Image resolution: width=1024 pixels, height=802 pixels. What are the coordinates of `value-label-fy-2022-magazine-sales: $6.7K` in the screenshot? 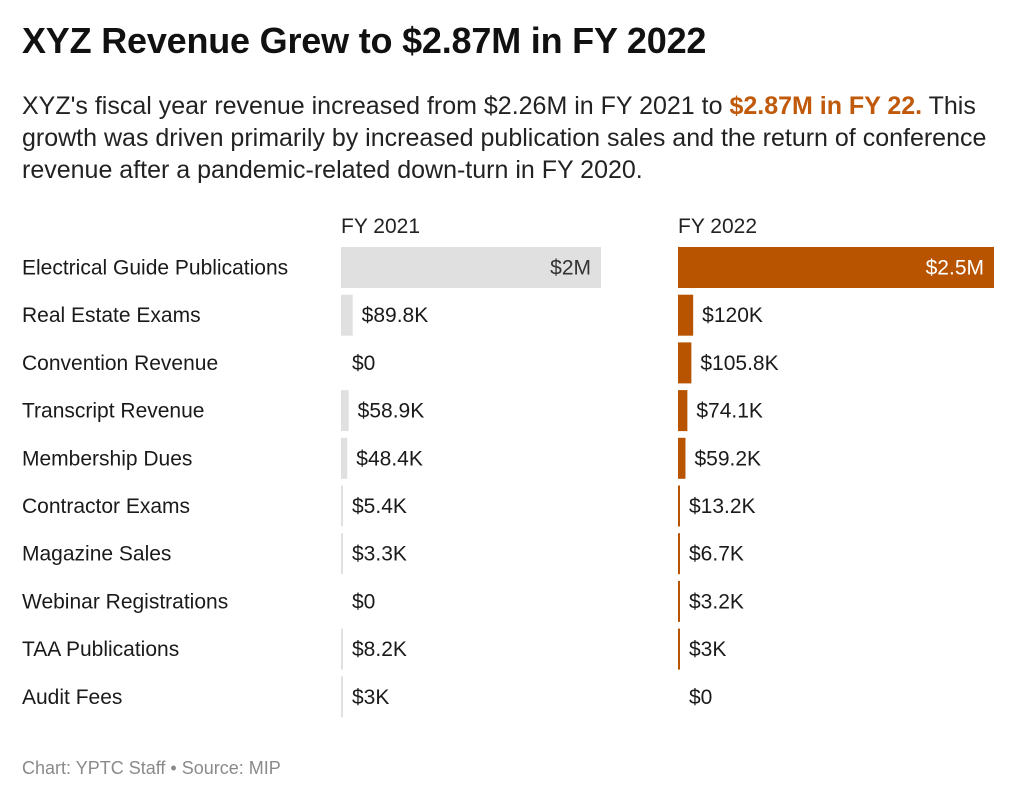 It's located at (716, 554).